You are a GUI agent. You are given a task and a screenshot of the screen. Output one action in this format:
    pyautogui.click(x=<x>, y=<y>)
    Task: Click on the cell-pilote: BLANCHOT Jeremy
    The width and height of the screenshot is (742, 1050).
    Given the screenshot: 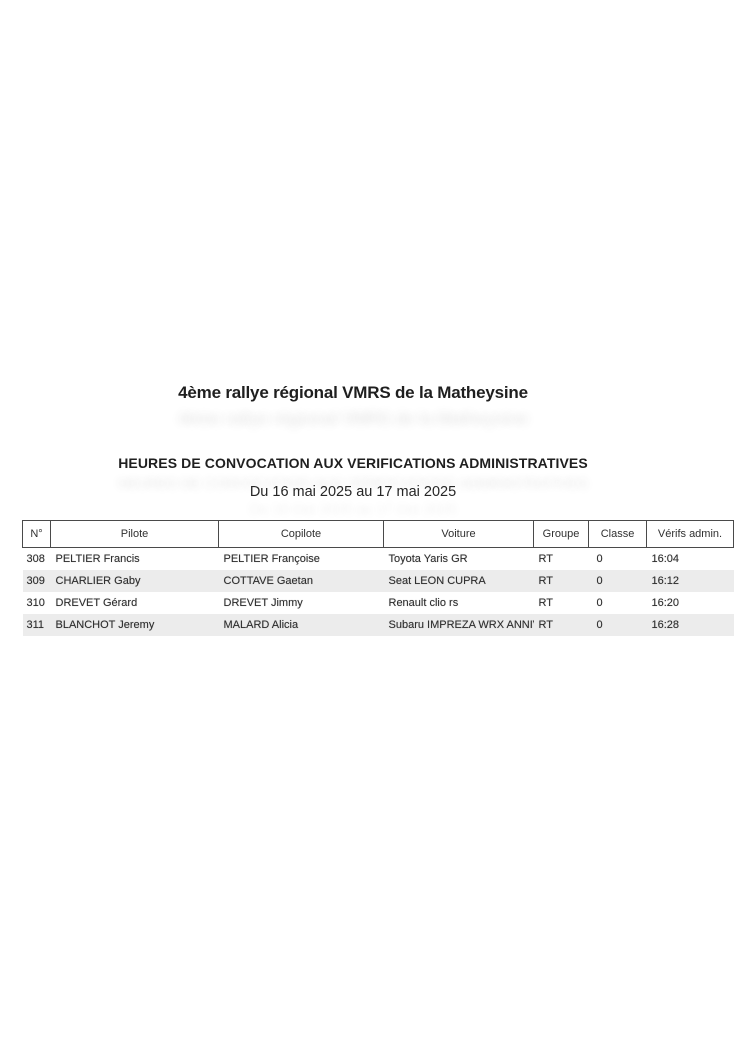 What is the action you would take?
    pyautogui.click(x=105, y=625)
    